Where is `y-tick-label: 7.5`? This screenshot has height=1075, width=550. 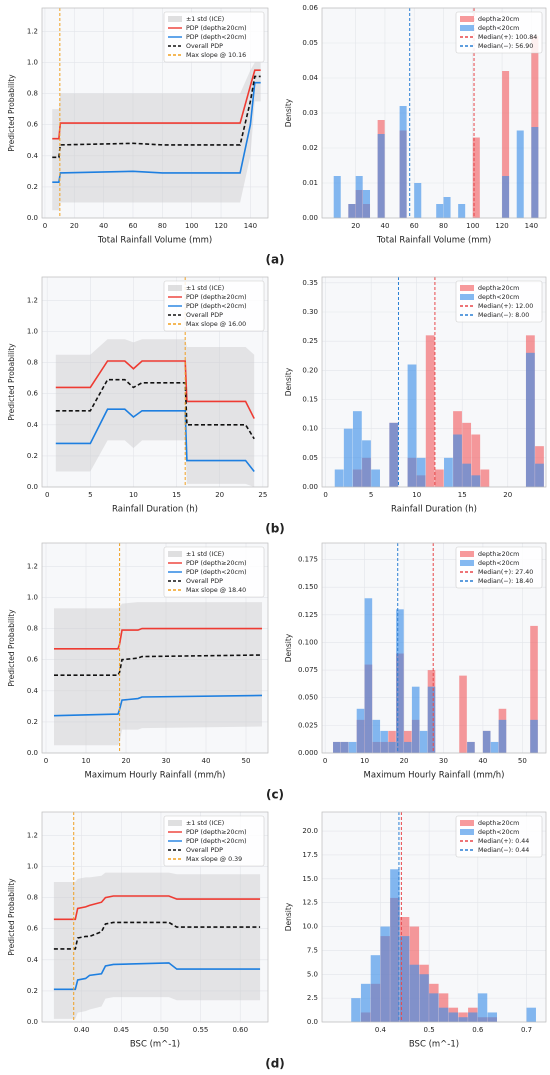
y-tick-label: 7.5 is located at coordinates (312, 950).